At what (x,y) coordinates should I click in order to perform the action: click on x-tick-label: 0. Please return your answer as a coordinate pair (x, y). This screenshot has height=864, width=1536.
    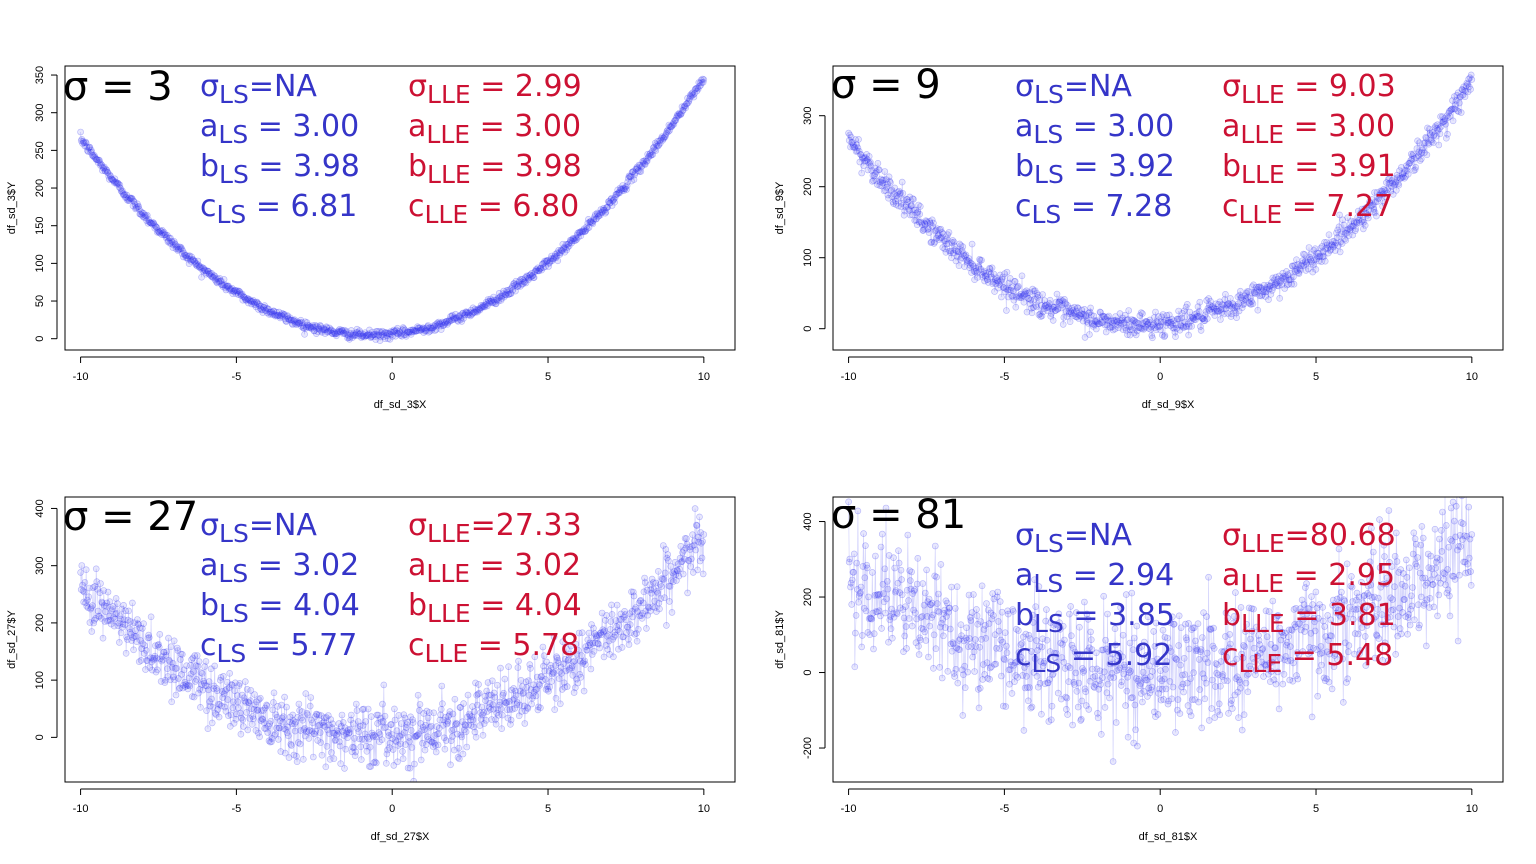
    Looking at the image, I should click on (1160, 377).